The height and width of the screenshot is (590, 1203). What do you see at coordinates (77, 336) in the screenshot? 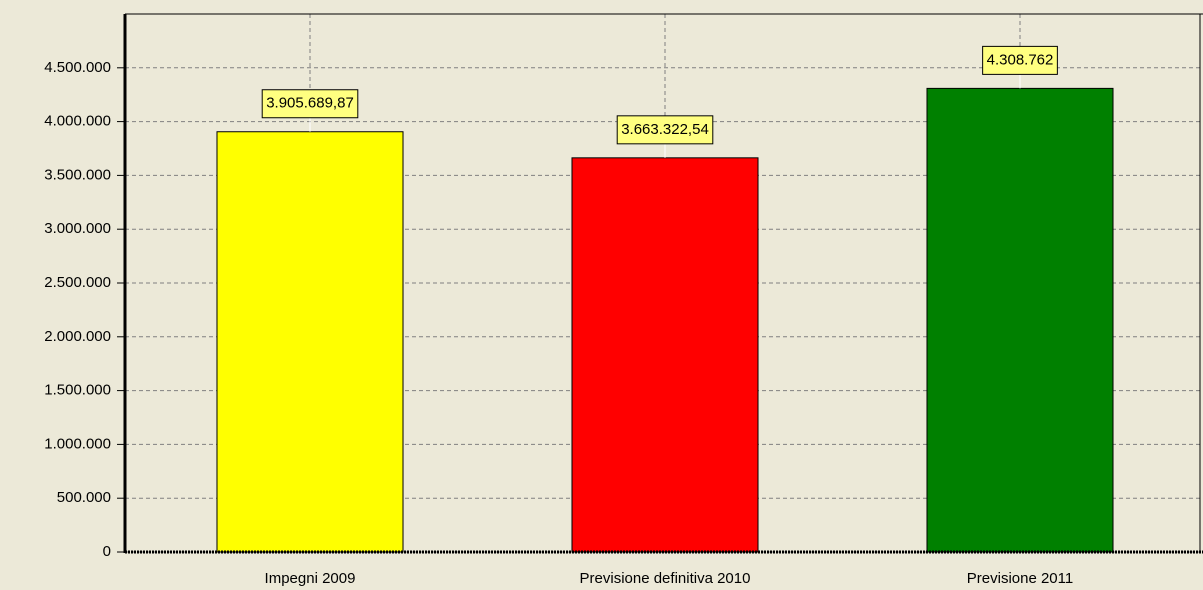
I see `y-tick-label: 2.000.000` at bounding box center [77, 336].